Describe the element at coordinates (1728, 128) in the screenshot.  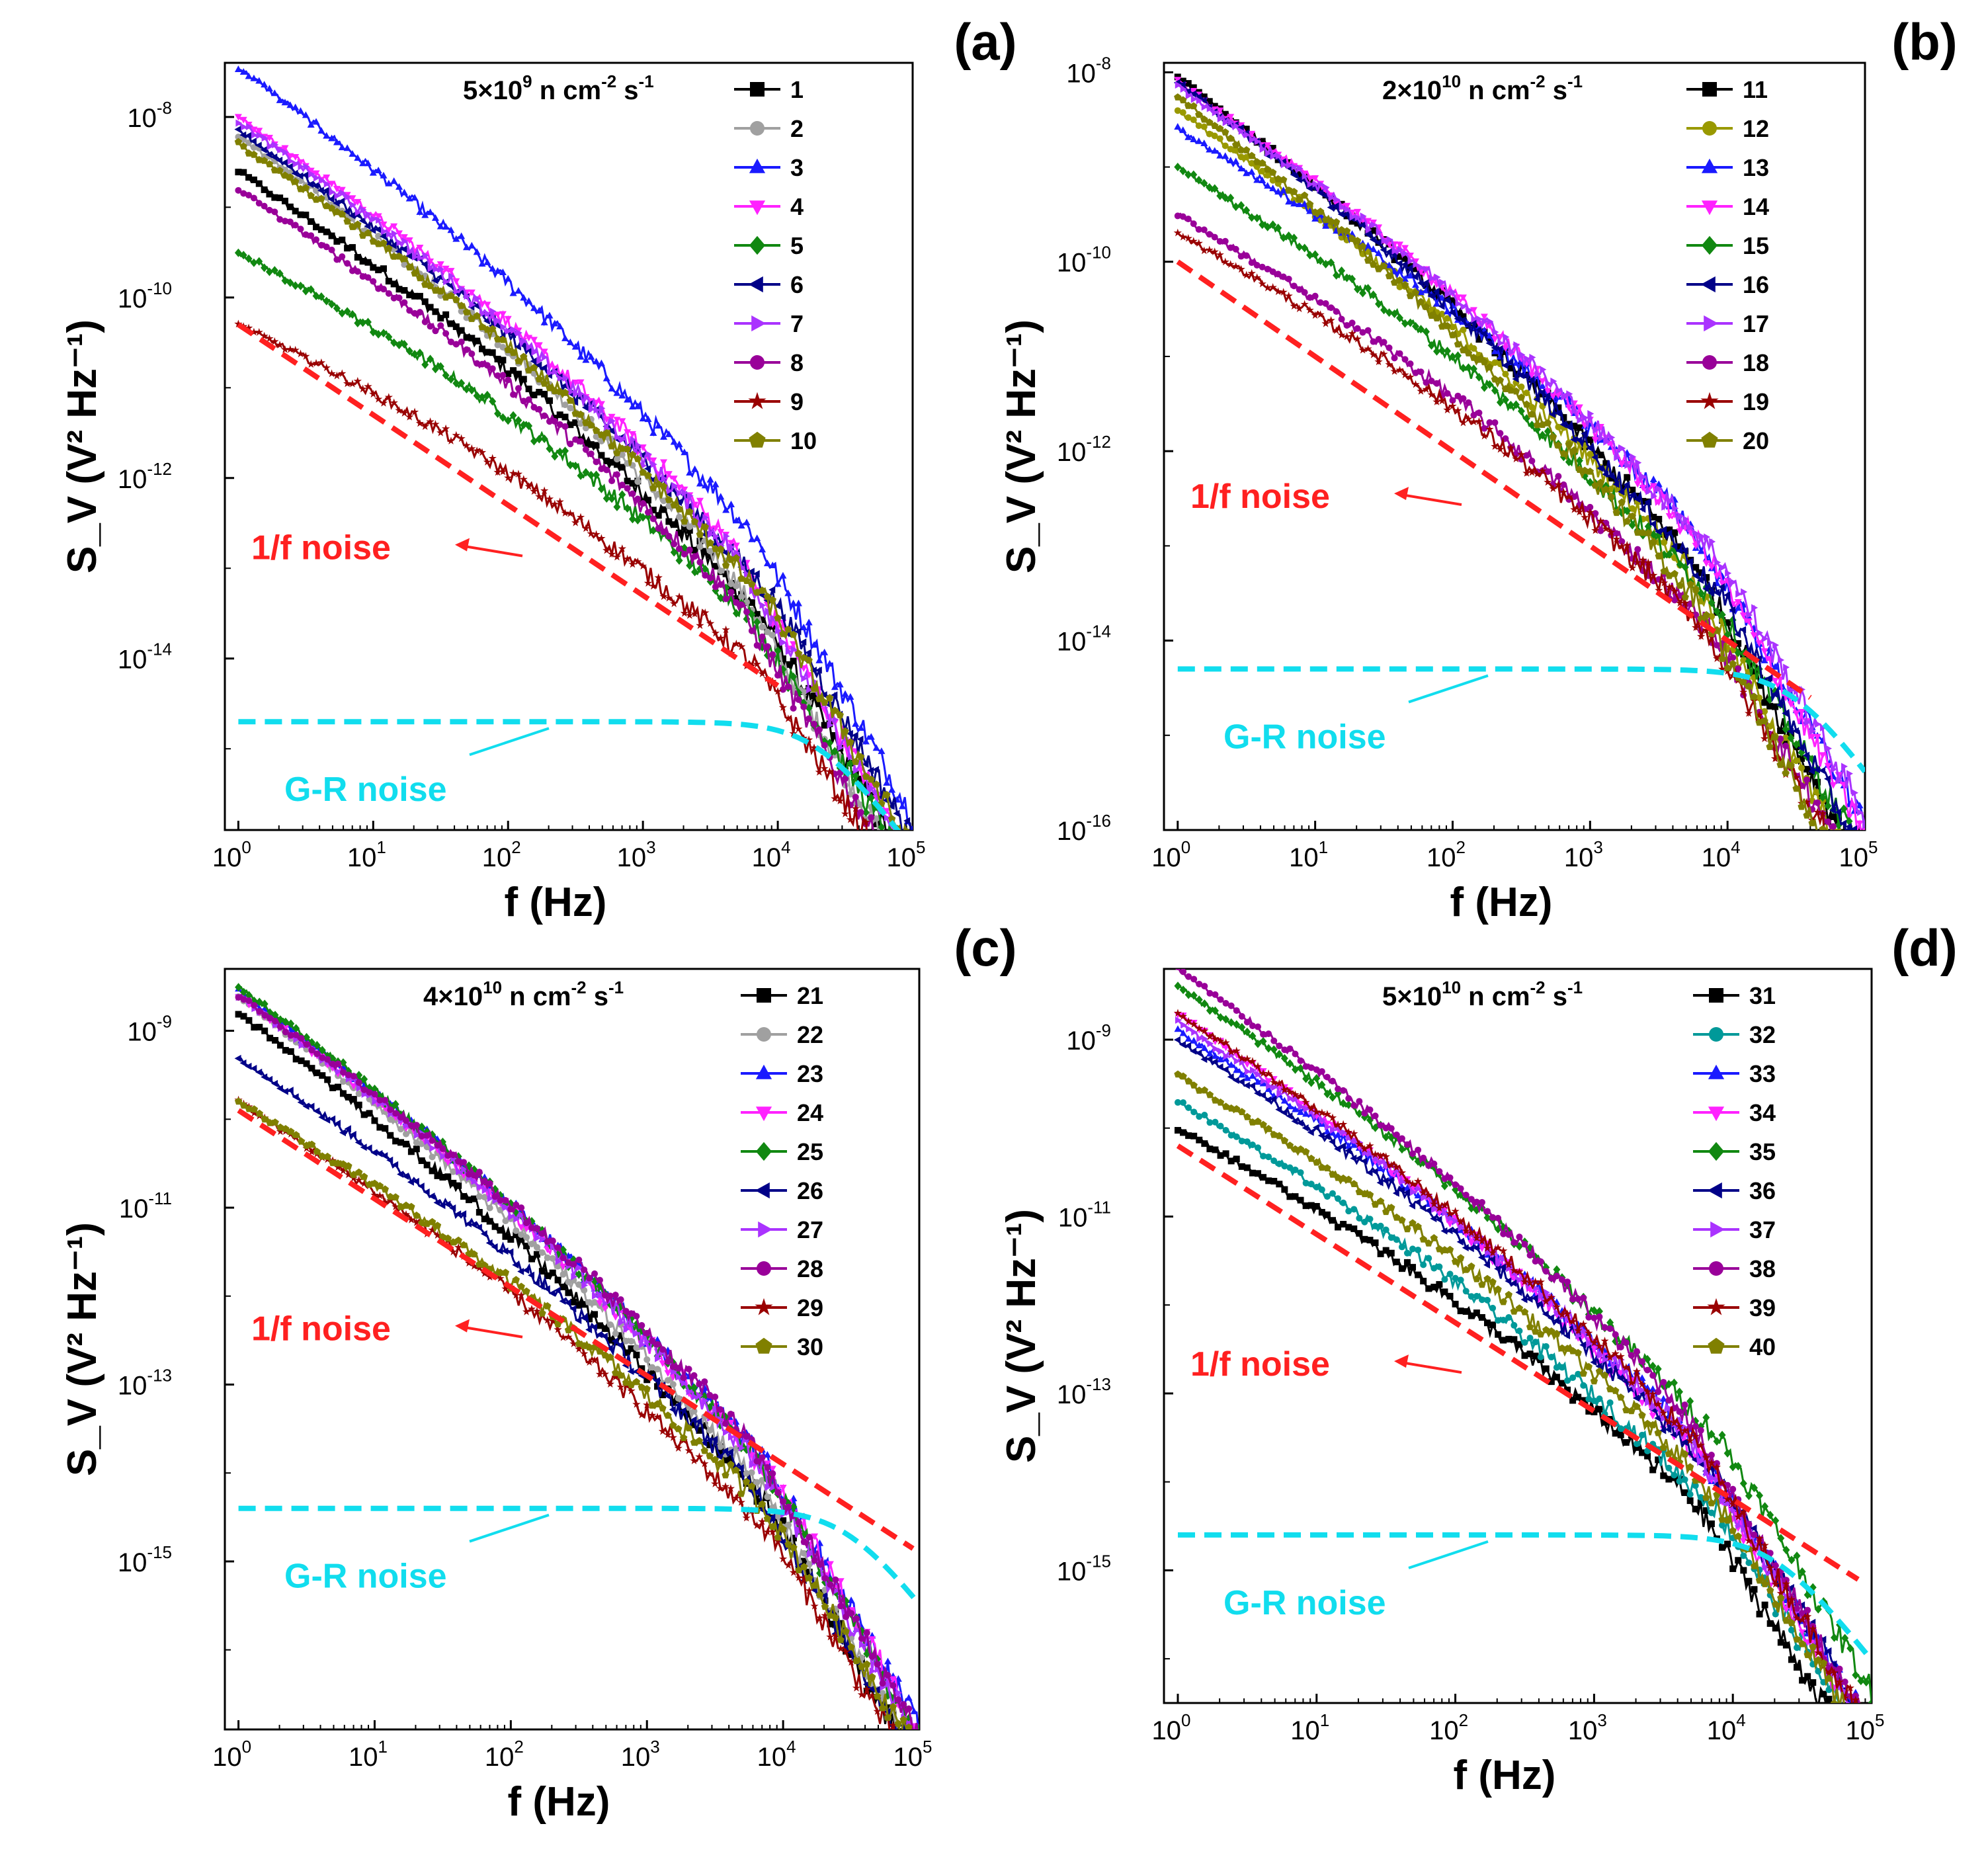
I see `legend-item: 12` at that location.